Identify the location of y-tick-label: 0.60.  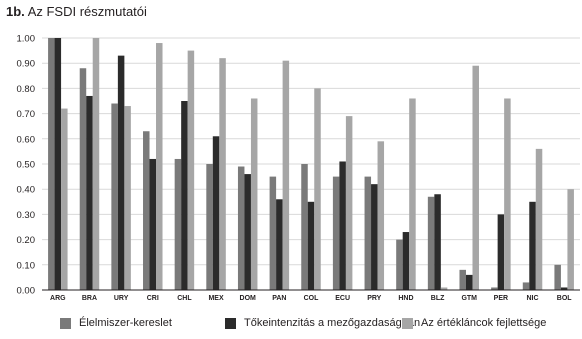
(26, 139).